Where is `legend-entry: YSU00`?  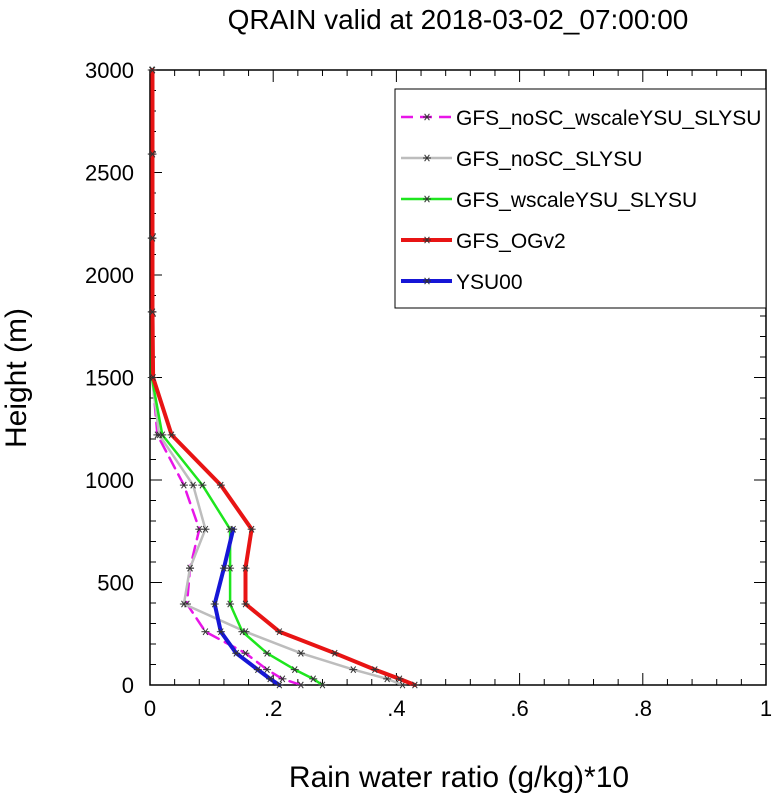 legend-entry: YSU00 is located at coordinates (462, 282).